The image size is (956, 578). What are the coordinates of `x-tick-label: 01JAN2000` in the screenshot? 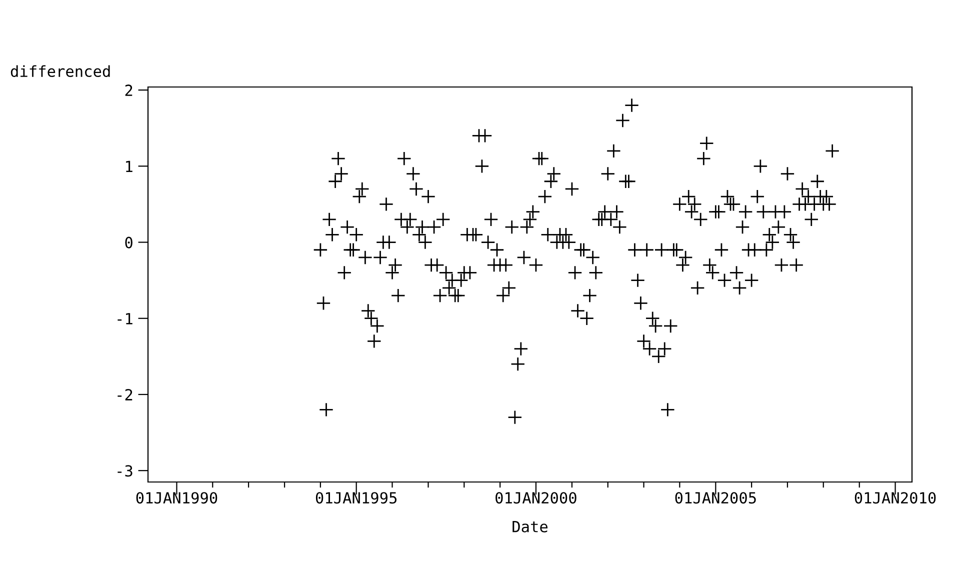 It's located at (536, 498).